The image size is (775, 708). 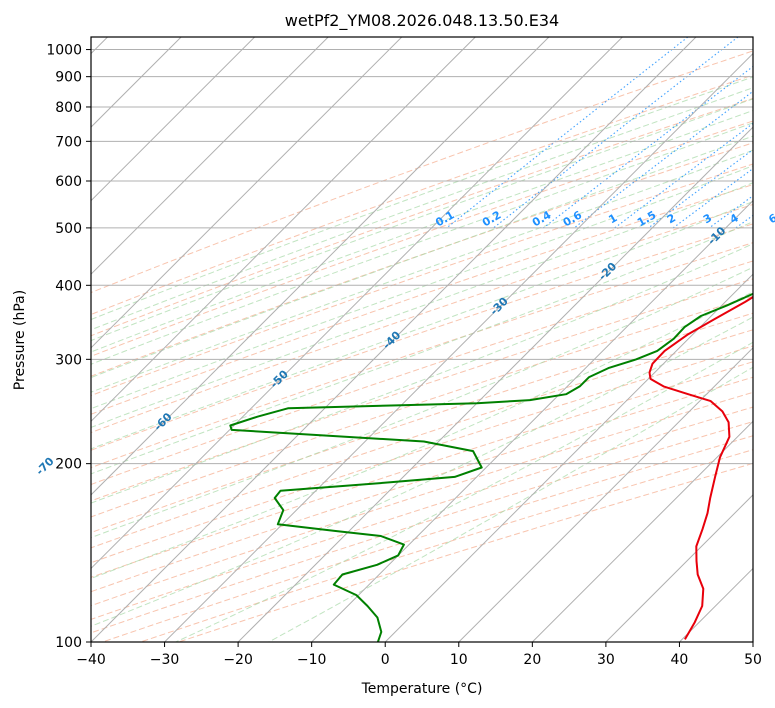 What do you see at coordinates (753, 660) in the screenshot?
I see `x-tick-label: 50` at bounding box center [753, 660].